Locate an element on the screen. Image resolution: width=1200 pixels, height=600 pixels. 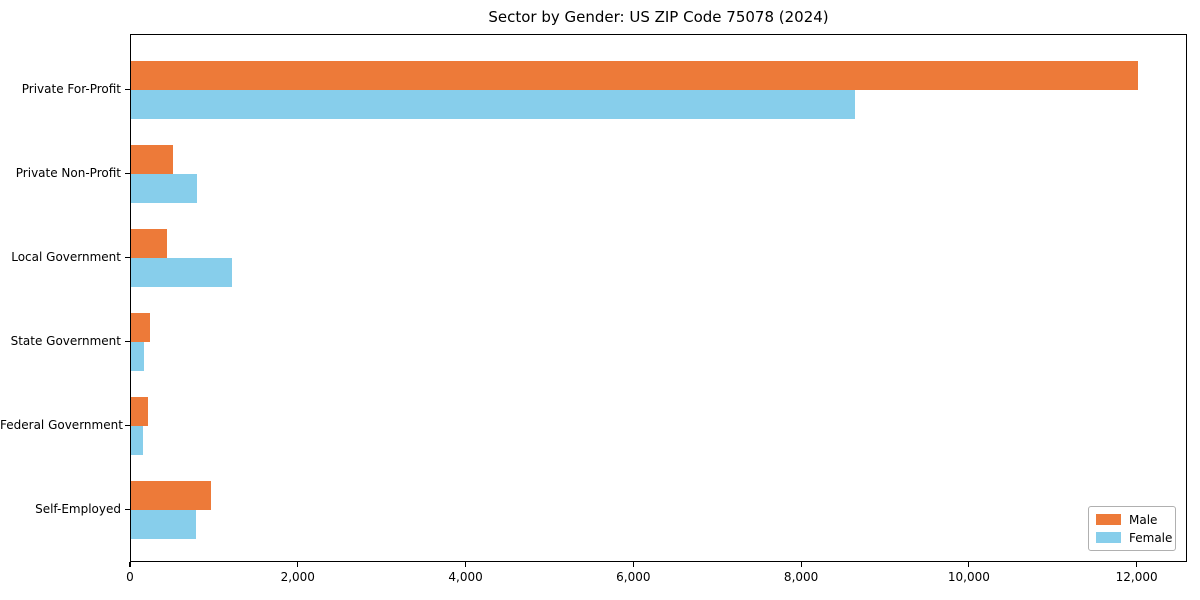
bar-female-local-government is located at coordinates (181, 272).